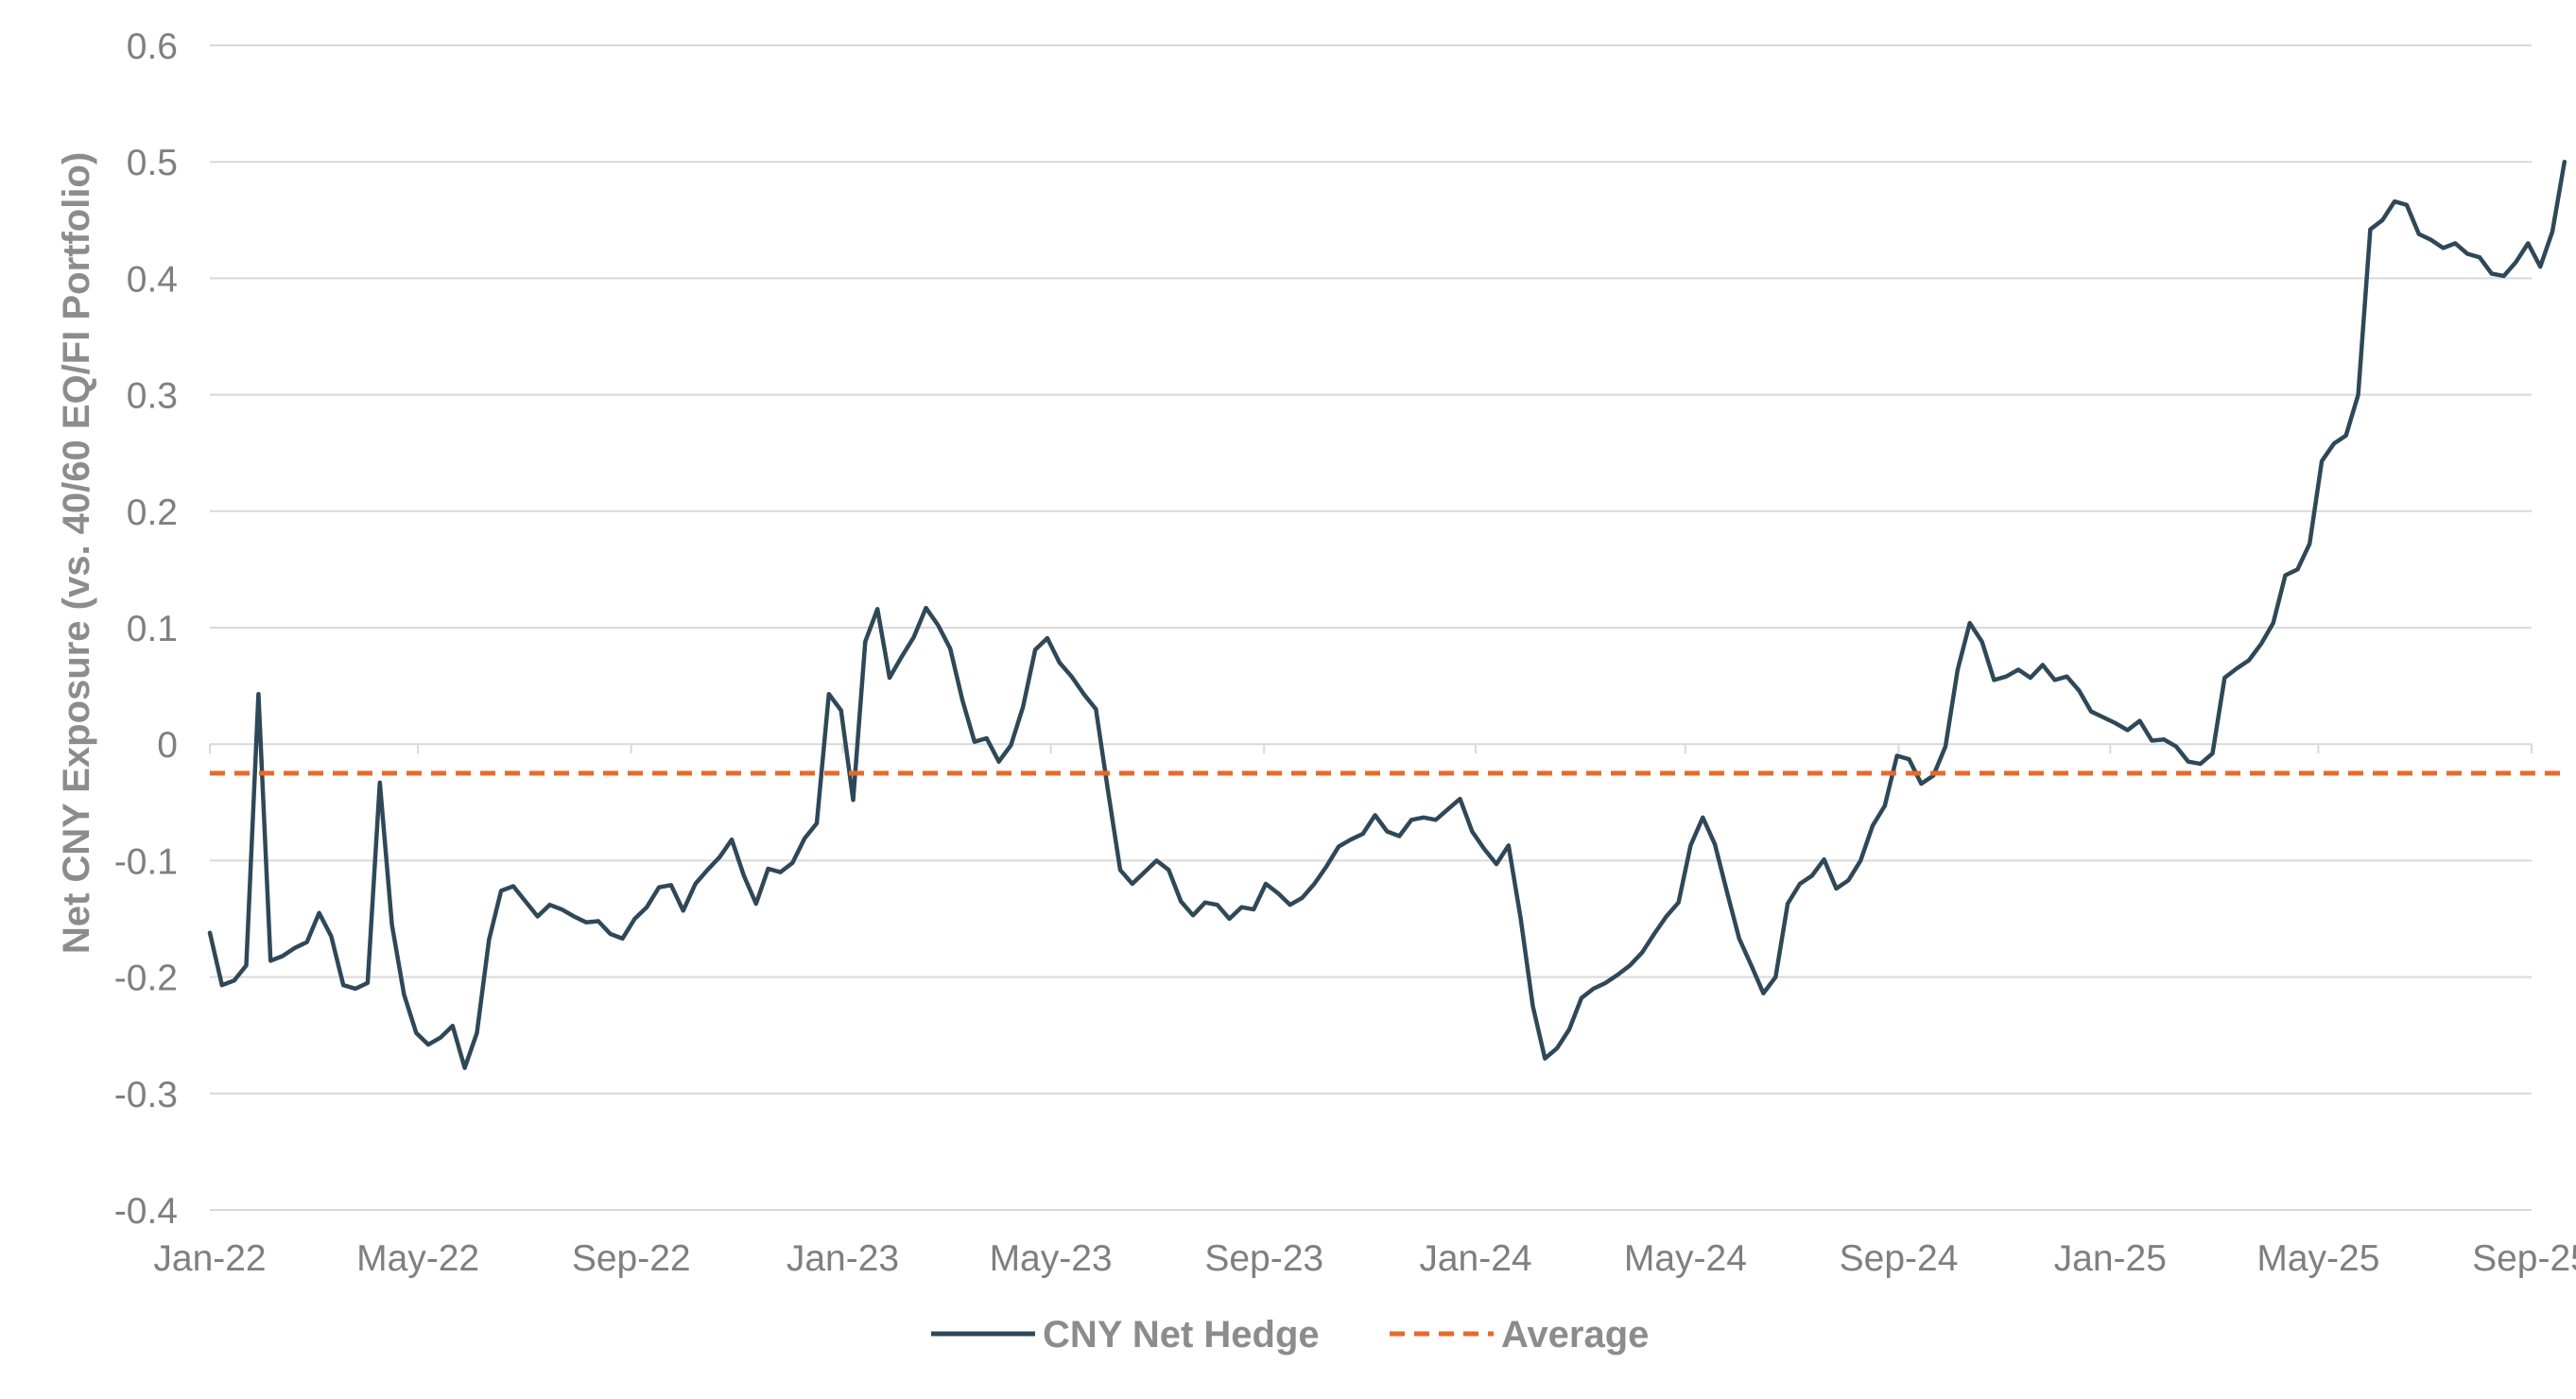 This screenshot has width=2576, height=1399. Describe the element at coordinates (209, 1258) in the screenshot. I see `x-tick-label-0: Jan-22` at that location.